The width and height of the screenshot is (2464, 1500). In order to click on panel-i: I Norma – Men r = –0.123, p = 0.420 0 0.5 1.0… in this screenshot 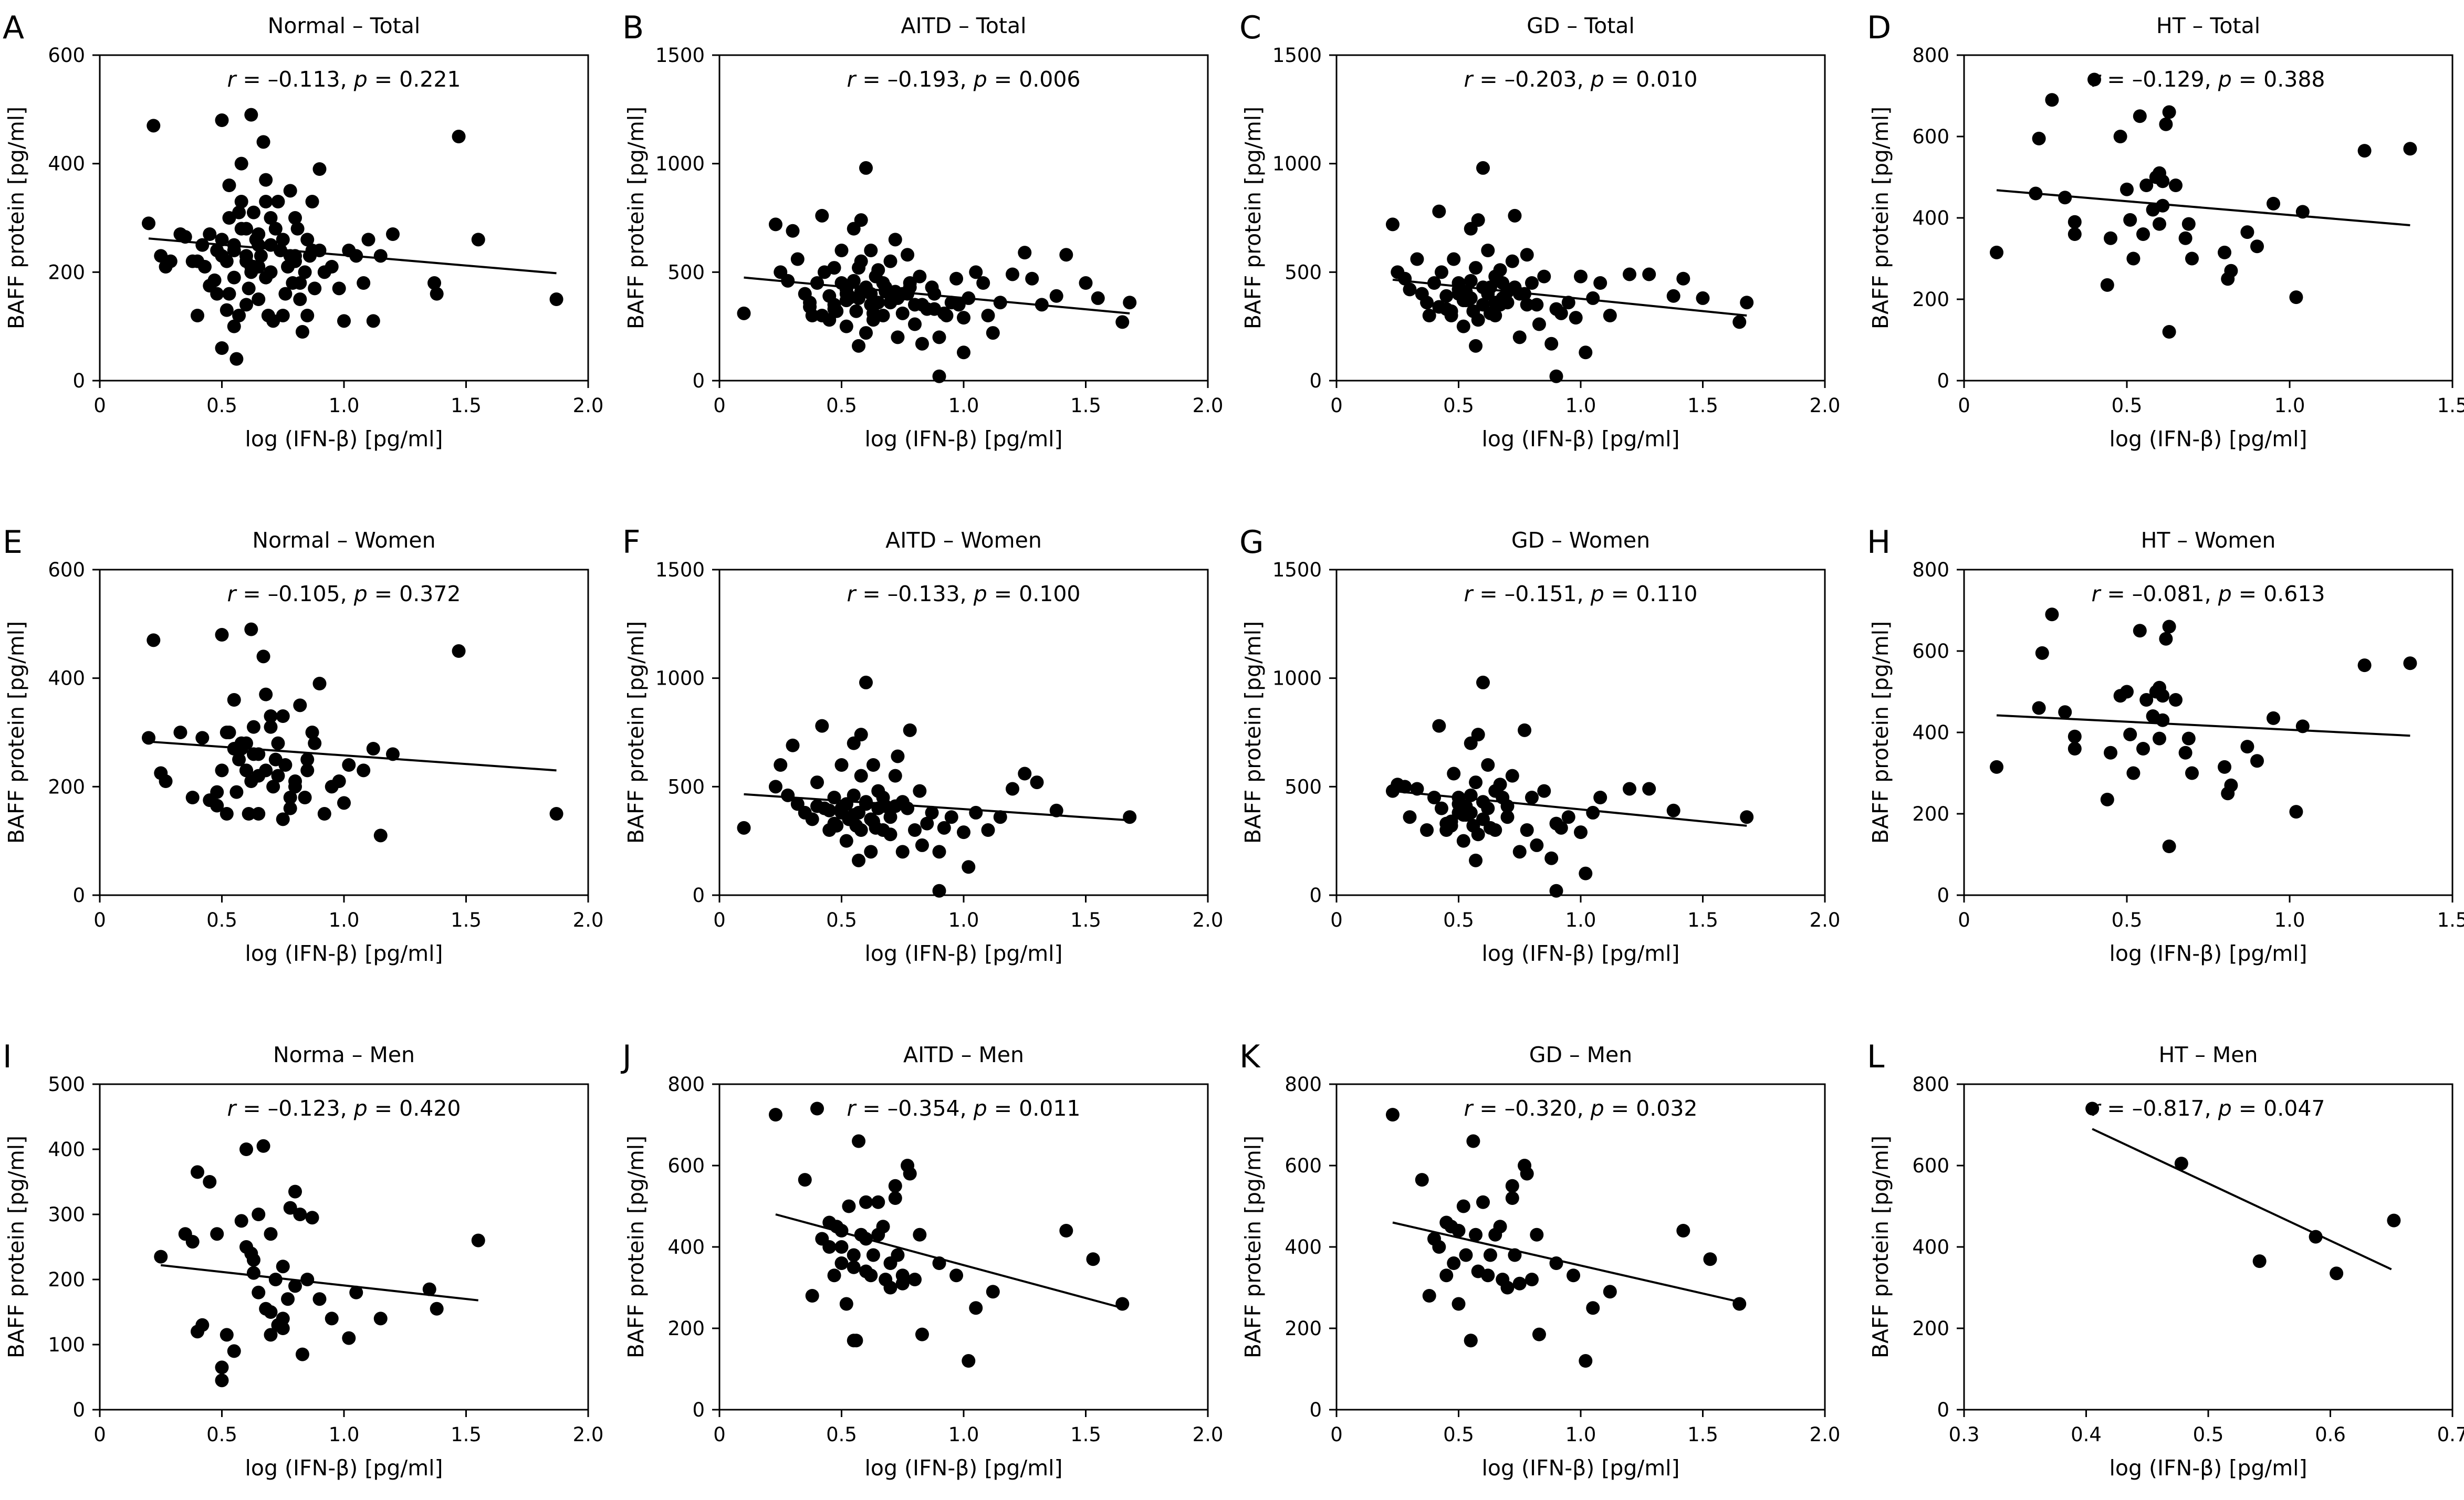, I will do `click(303, 1260)`.